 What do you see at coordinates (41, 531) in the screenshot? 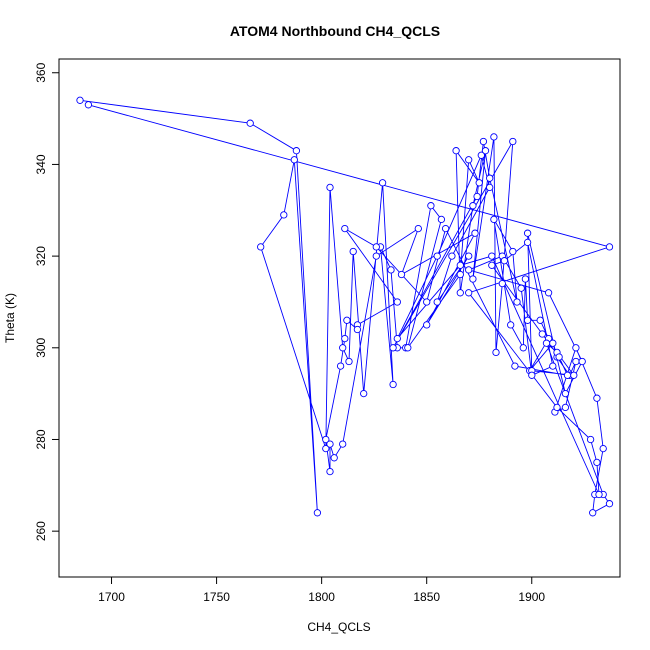
I see `y-tick-label: 260` at bounding box center [41, 531].